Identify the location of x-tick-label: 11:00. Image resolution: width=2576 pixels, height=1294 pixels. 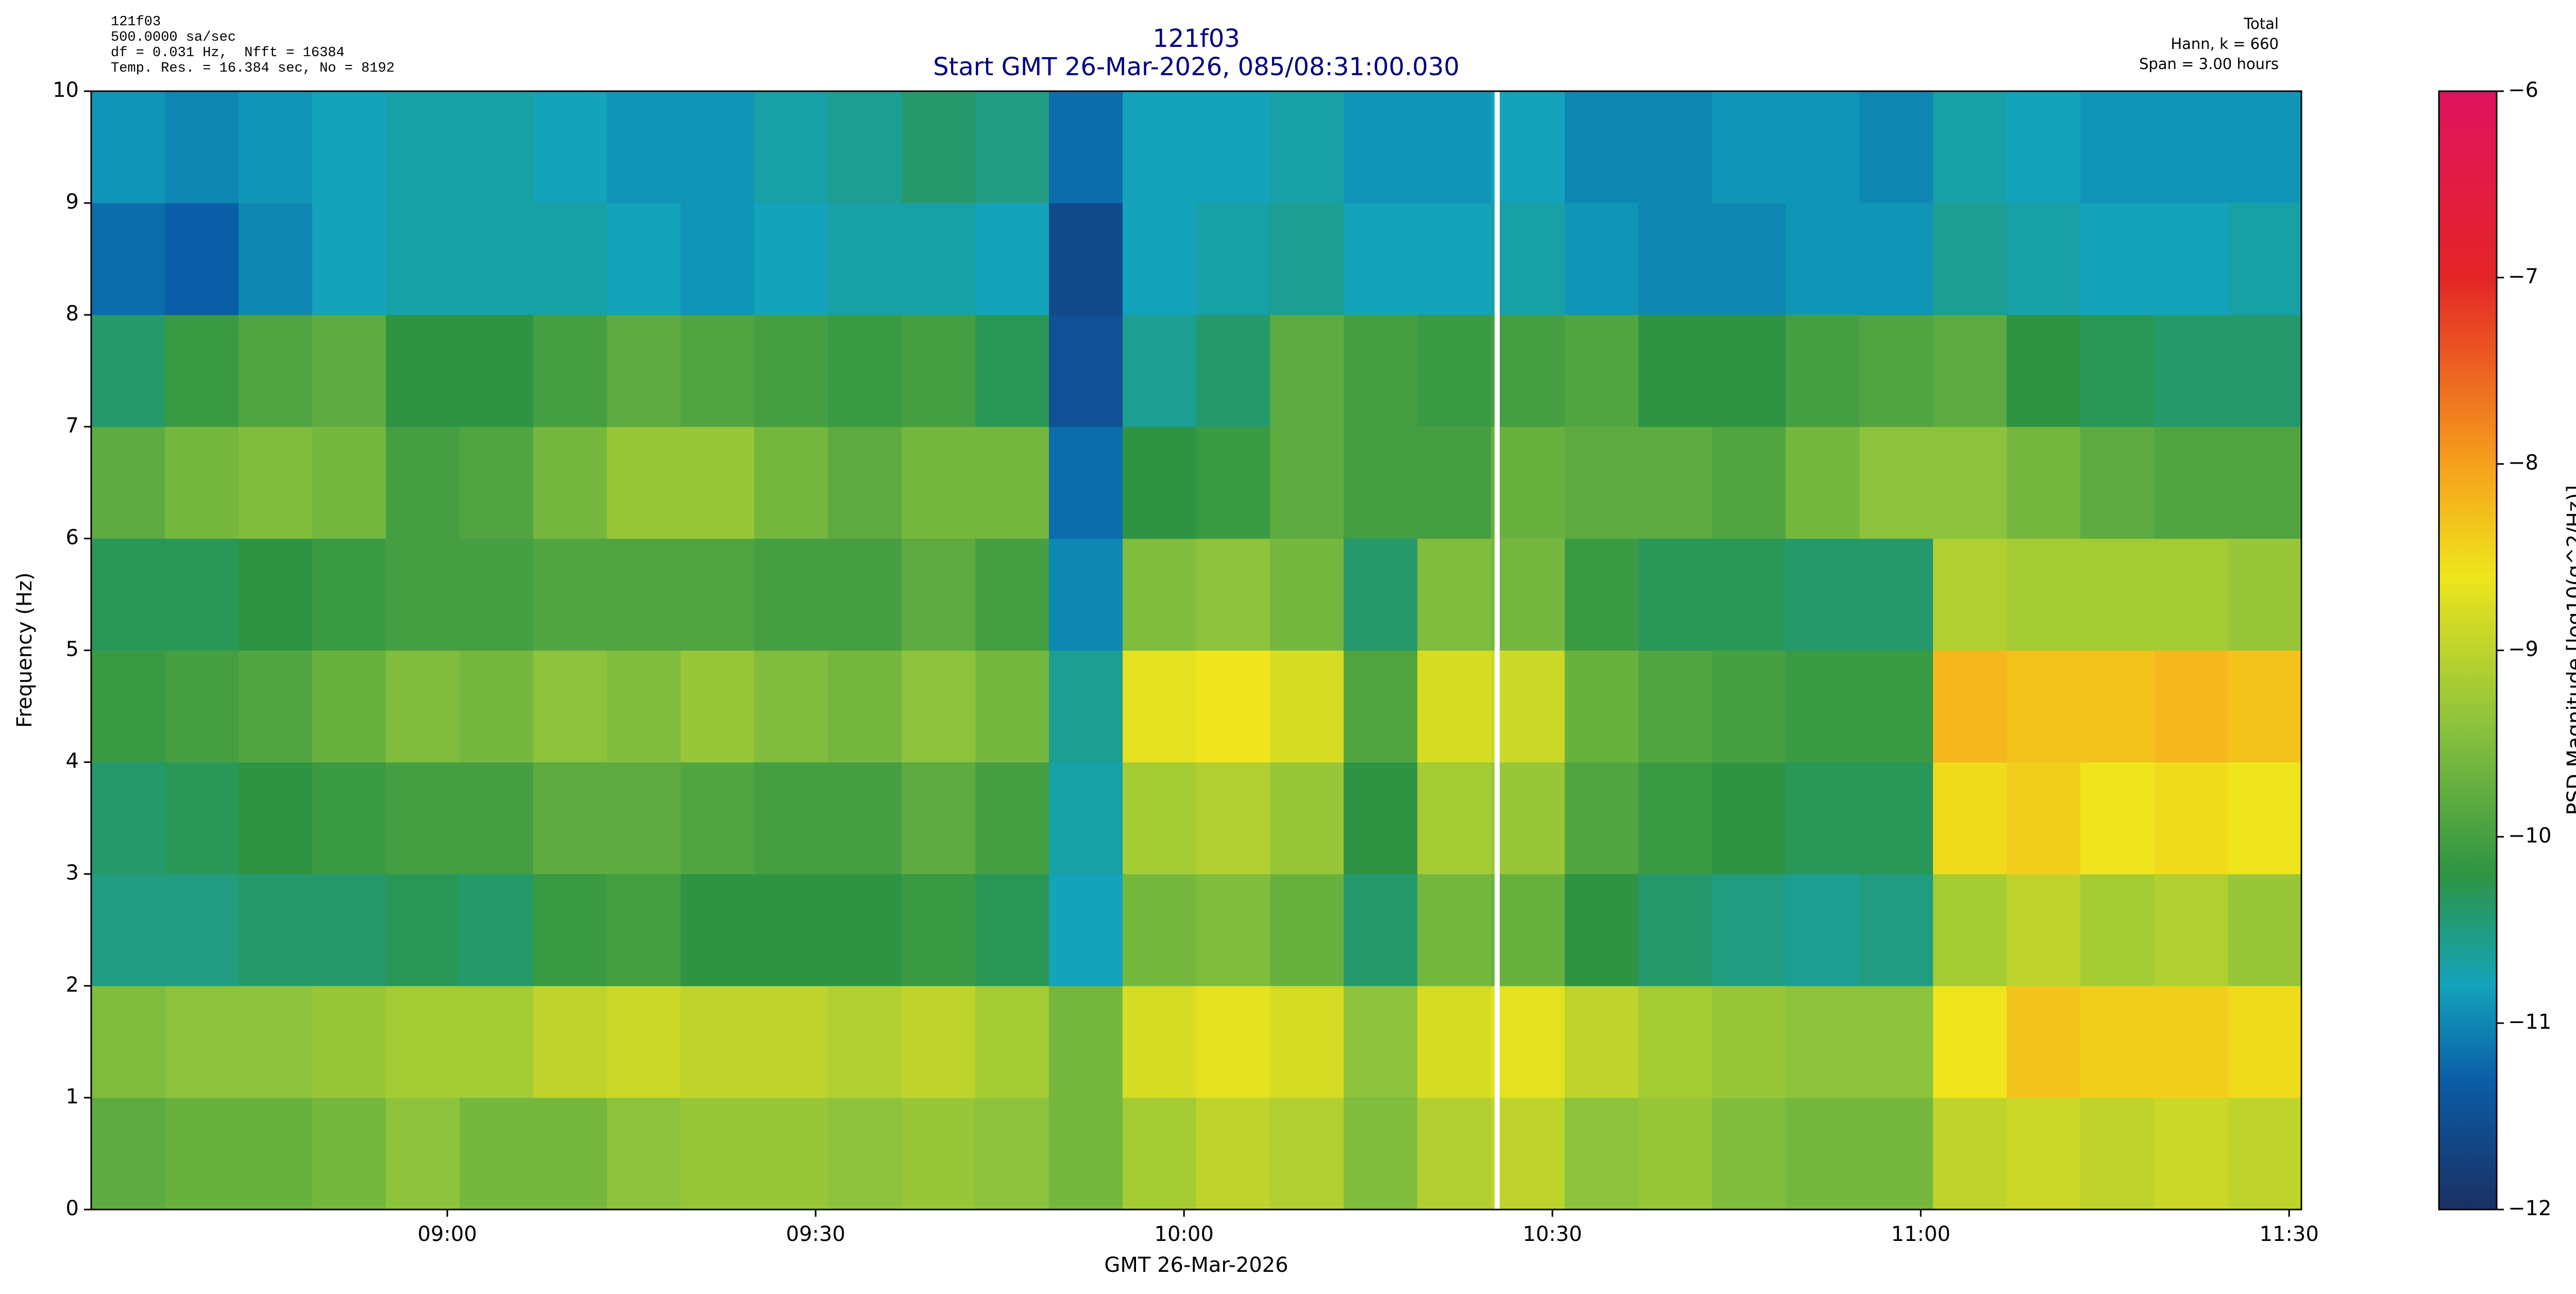
(1921, 1234).